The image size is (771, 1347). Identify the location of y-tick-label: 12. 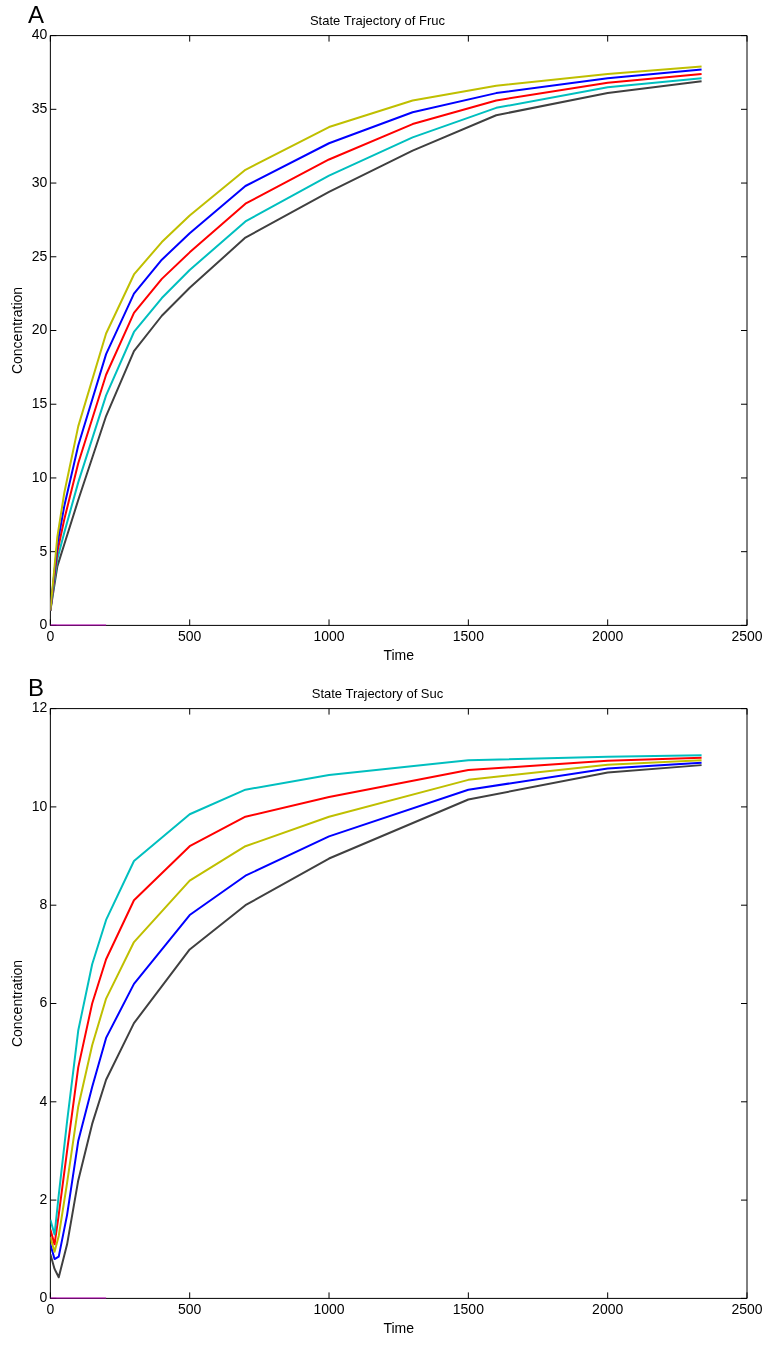
(39, 707).